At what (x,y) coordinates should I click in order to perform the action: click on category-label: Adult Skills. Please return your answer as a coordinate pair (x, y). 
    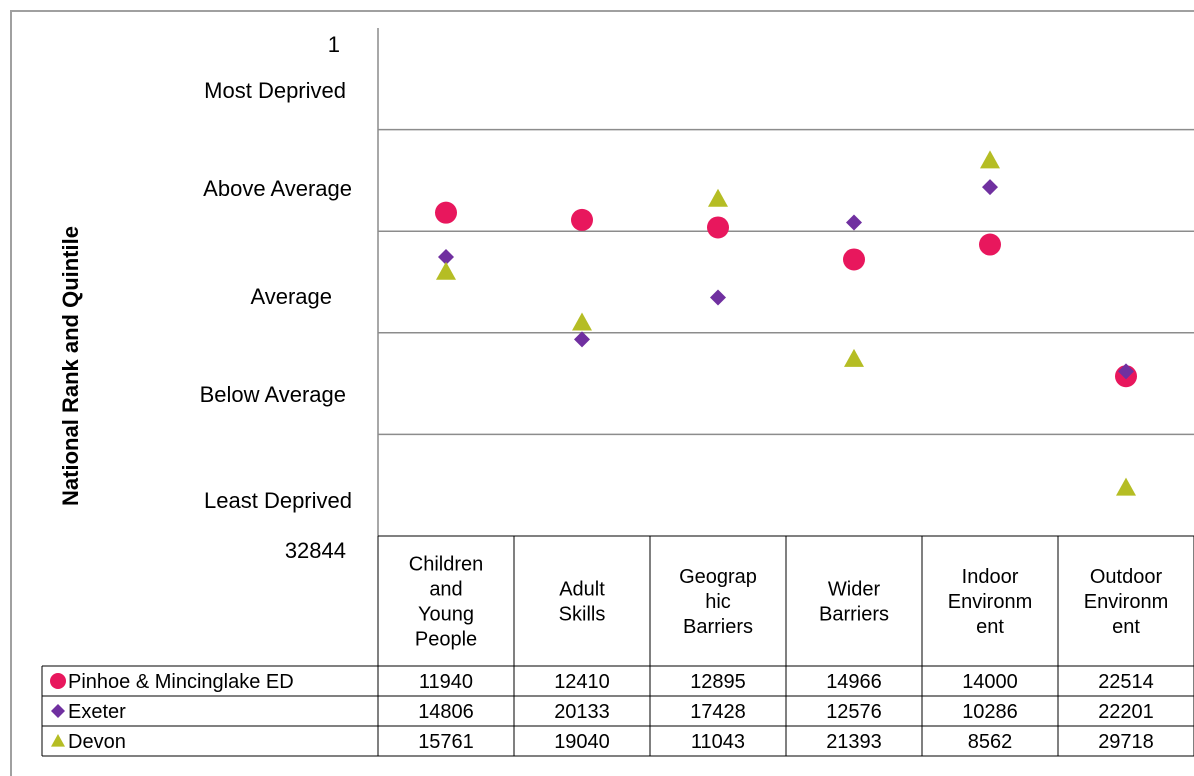
    Looking at the image, I should click on (582, 602).